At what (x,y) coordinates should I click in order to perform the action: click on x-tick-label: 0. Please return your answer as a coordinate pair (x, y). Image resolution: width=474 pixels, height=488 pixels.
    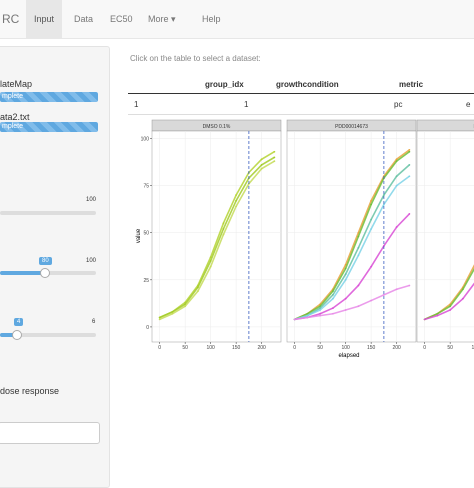
    Looking at the image, I should click on (159, 348).